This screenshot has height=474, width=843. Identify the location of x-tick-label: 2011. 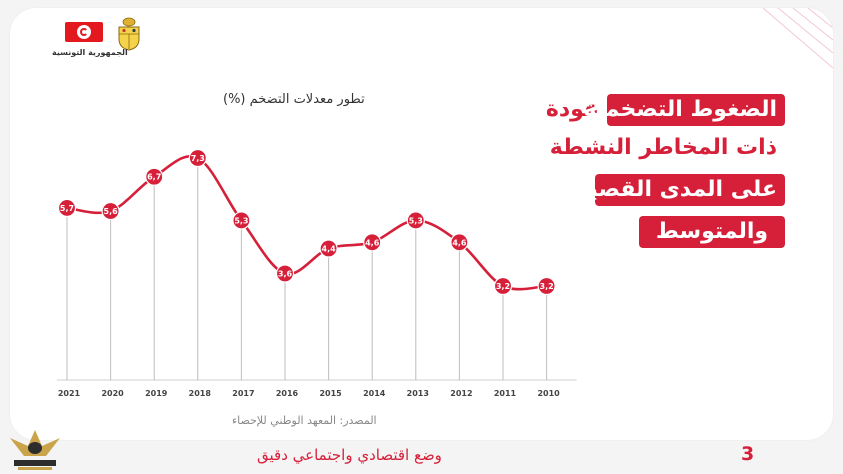
(505, 393).